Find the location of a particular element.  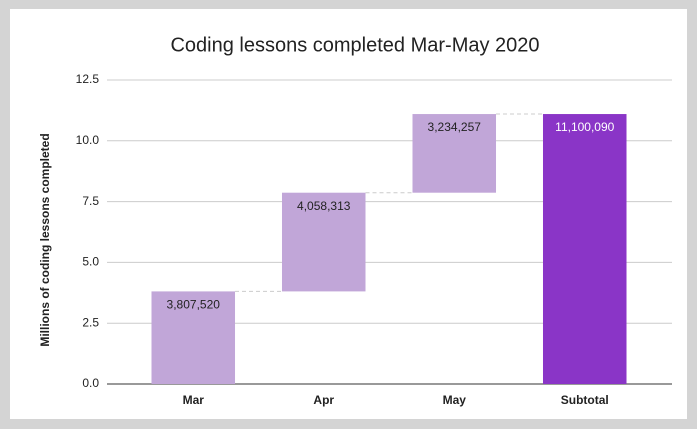

x-tick-label: Apr is located at coordinates (323, 400).